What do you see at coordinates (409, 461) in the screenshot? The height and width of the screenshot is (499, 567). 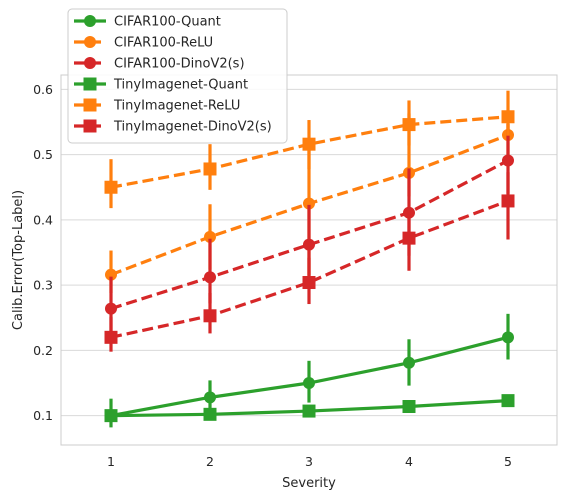 I see `x-tick-label: 4` at bounding box center [409, 461].